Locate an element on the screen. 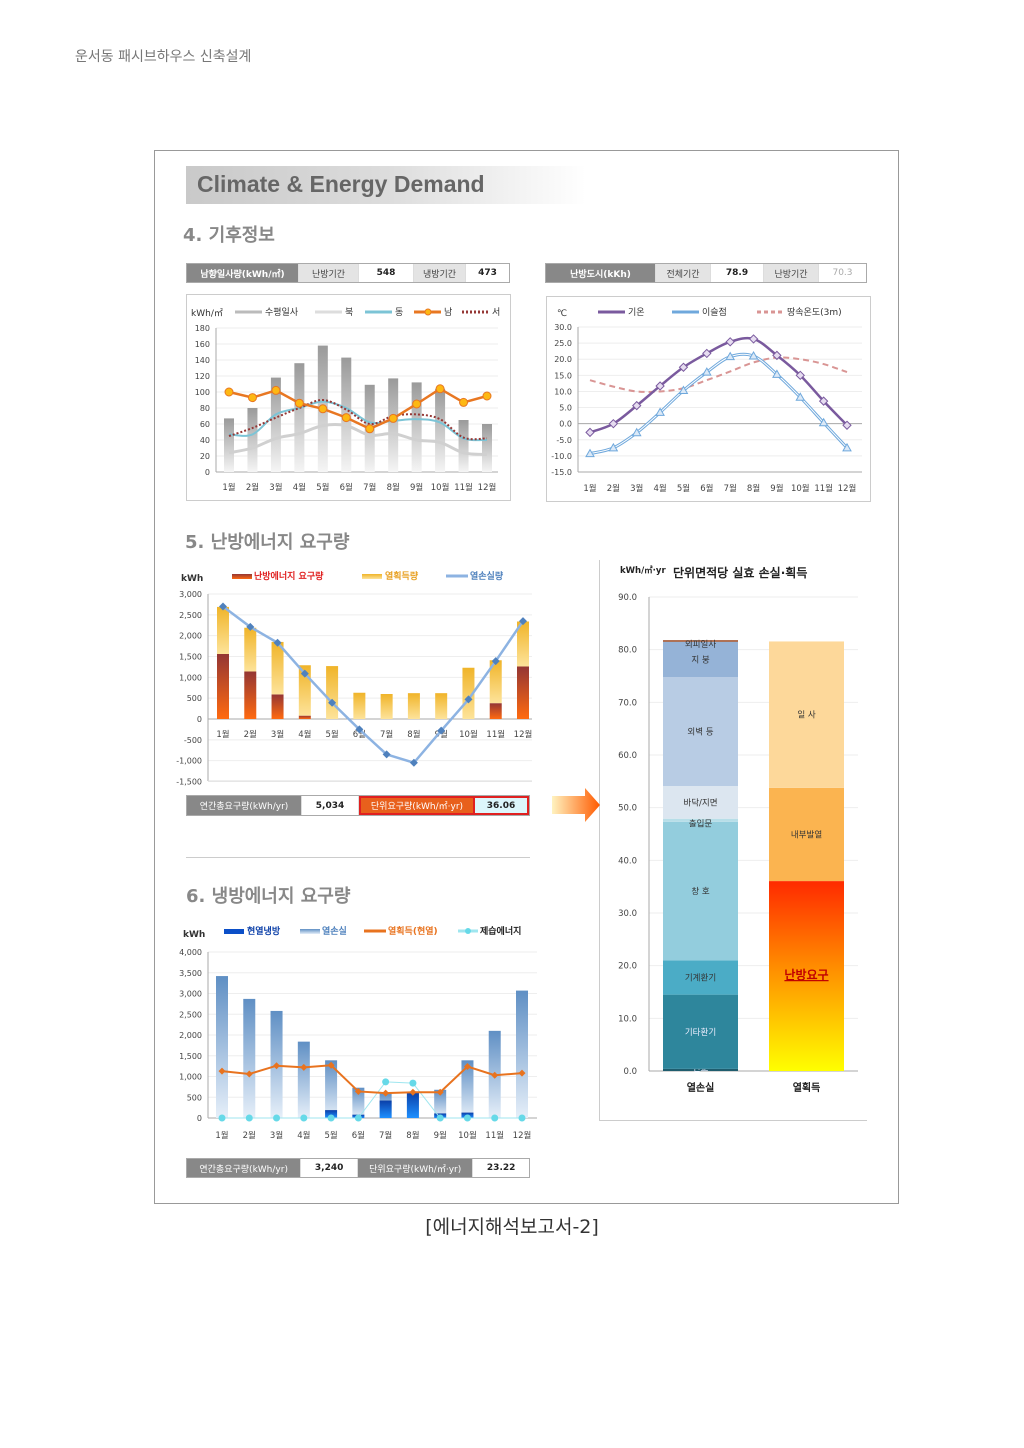 This screenshot has height=1448, width=1024. y-tick-label: 1,000 is located at coordinates (190, 677).